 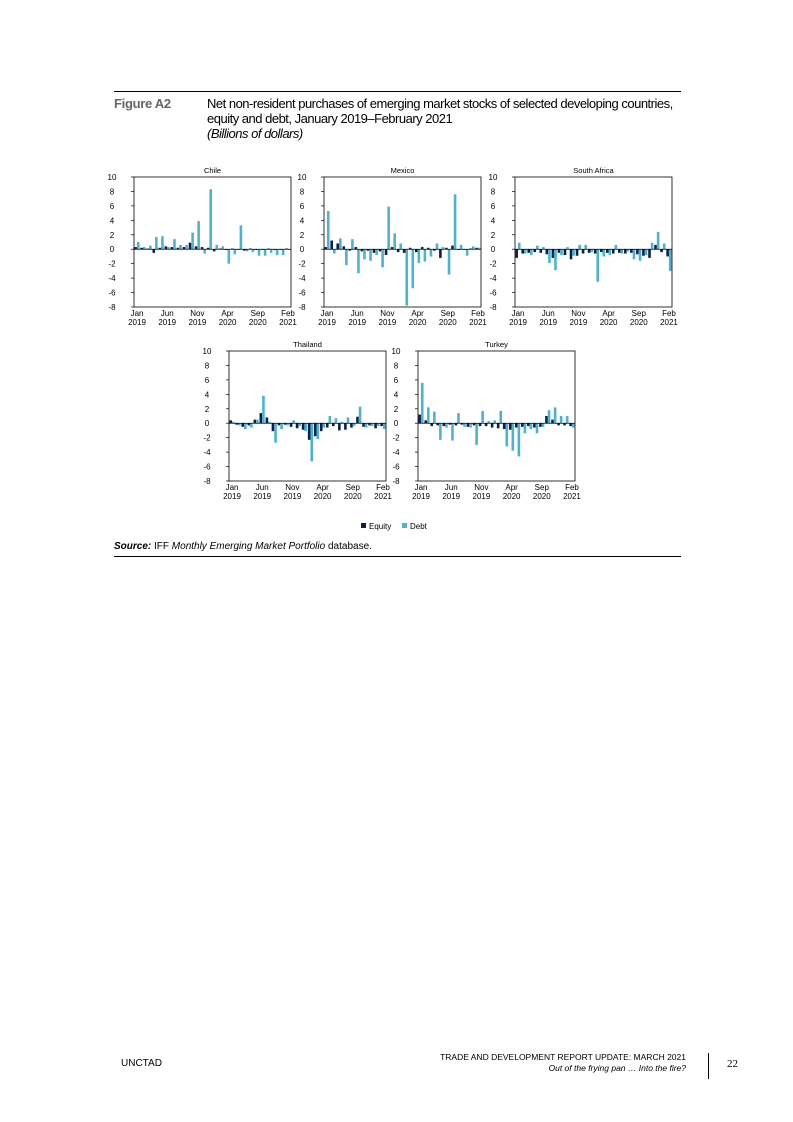 What do you see at coordinates (578, 313) in the screenshot?
I see `x-tick-label-month: Nov` at bounding box center [578, 313].